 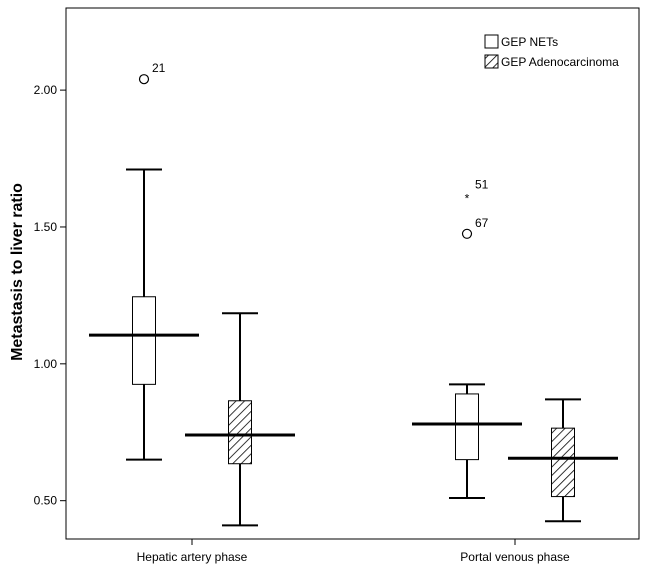 I want to click on y-axis: 0.50 1.00 1.50 2.00, so click(x=50, y=295).